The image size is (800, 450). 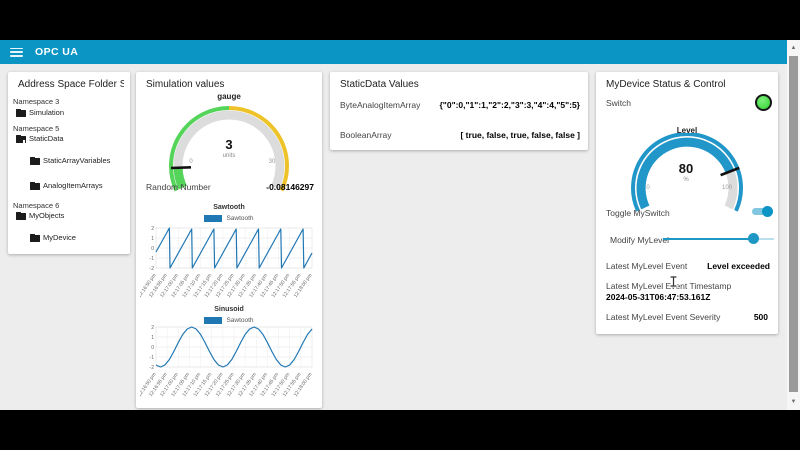 I want to click on chart-sinusoid-legend: Sawtooth, so click(x=229, y=320).